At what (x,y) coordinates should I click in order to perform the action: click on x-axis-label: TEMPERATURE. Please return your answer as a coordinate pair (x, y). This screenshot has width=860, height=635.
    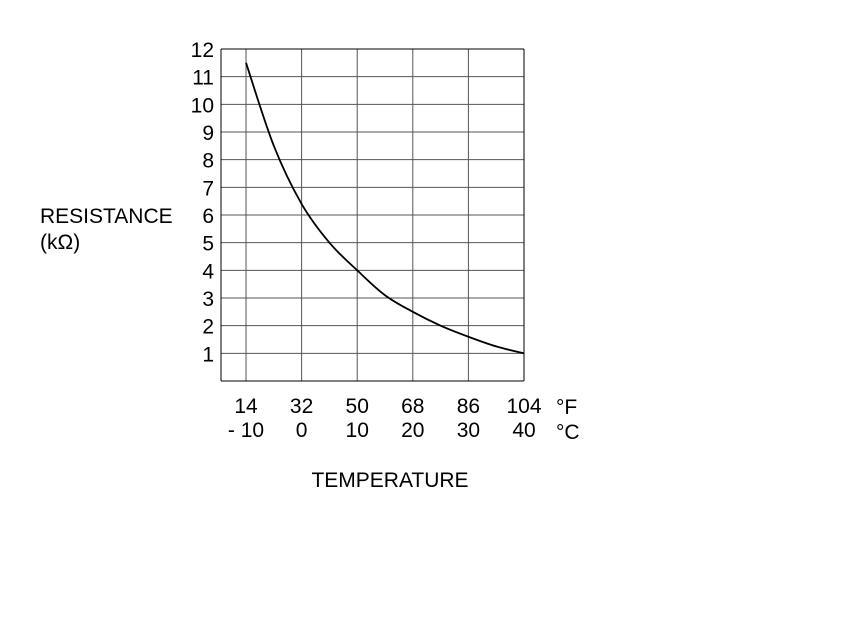
    Looking at the image, I should click on (389, 480).